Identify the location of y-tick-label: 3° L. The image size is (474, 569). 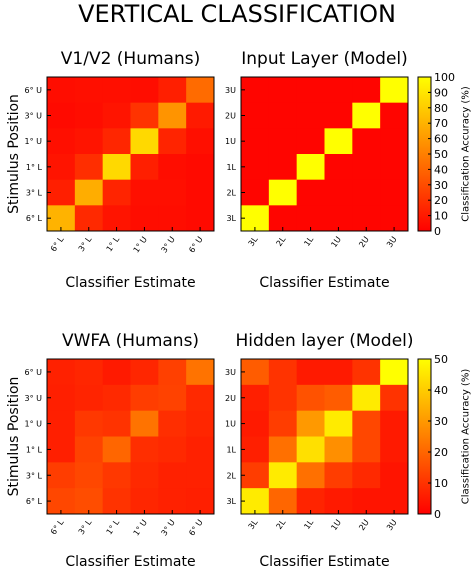
(34, 475).